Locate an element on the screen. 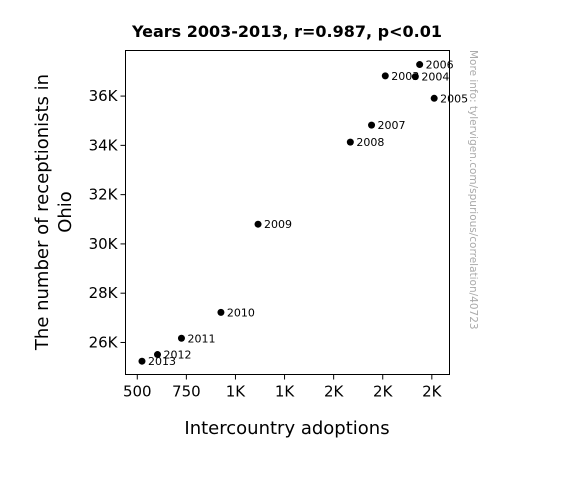 This screenshot has width=575, height=500. data-point-label: 2012 is located at coordinates (178, 355).